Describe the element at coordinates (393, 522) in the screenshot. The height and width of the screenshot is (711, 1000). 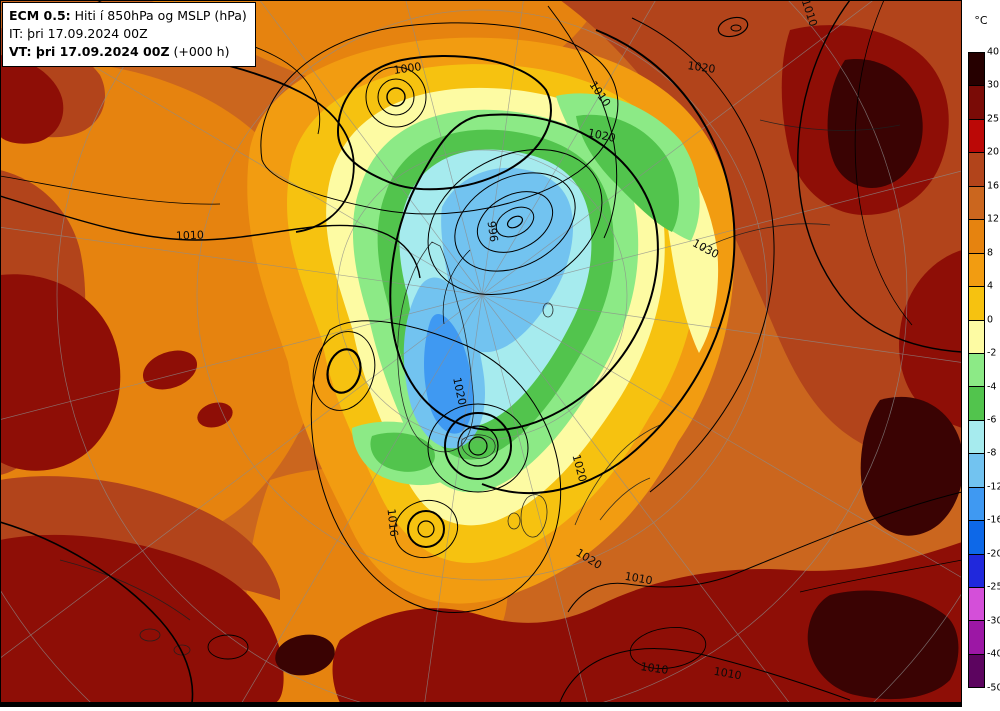
I see `mslp-label: 1016` at that location.